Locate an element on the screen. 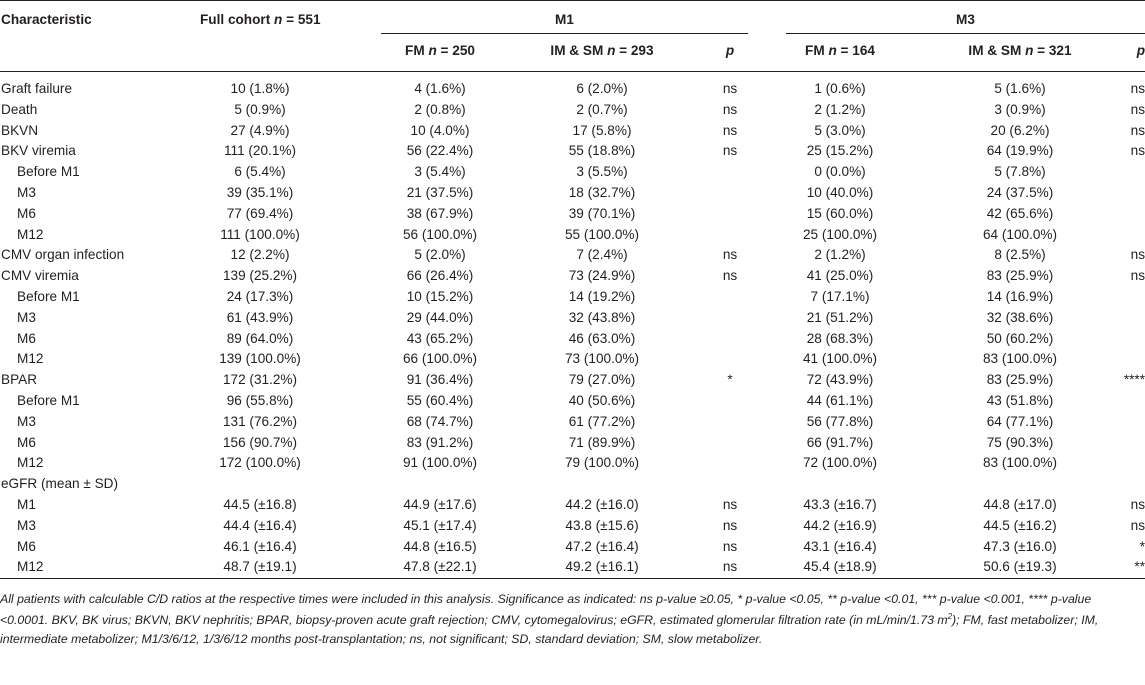 The width and height of the screenshot is (1145, 685). table-cell: 32 (38.6%) is located at coordinates (1020, 317).